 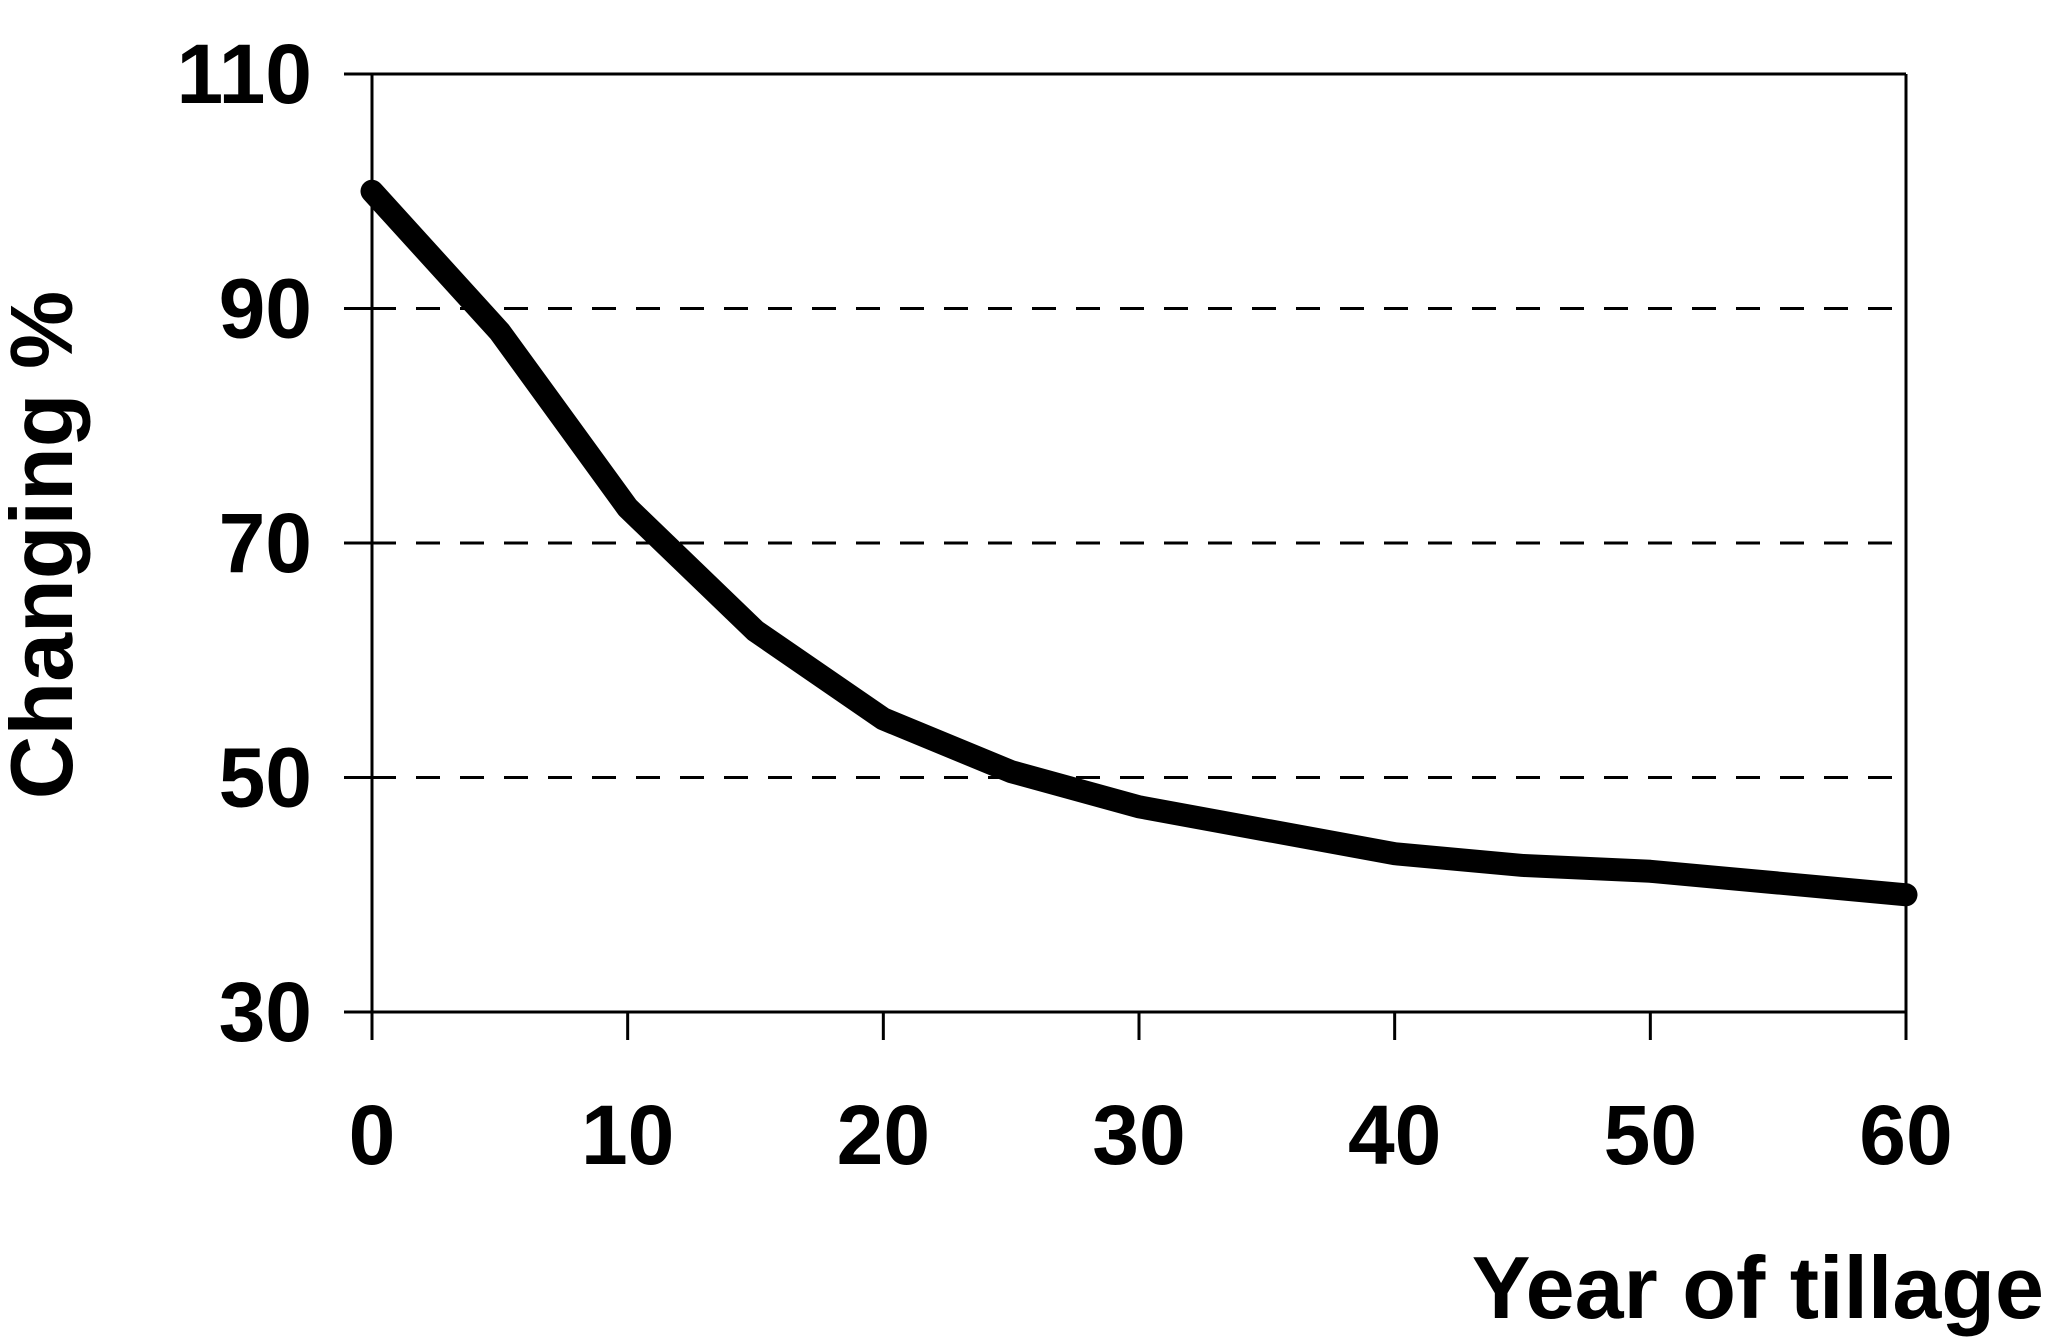 What do you see at coordinates (372, 1135) in the screenshot?
I see `x-tick-label-0: 0` at bounding box center [372, 1135].